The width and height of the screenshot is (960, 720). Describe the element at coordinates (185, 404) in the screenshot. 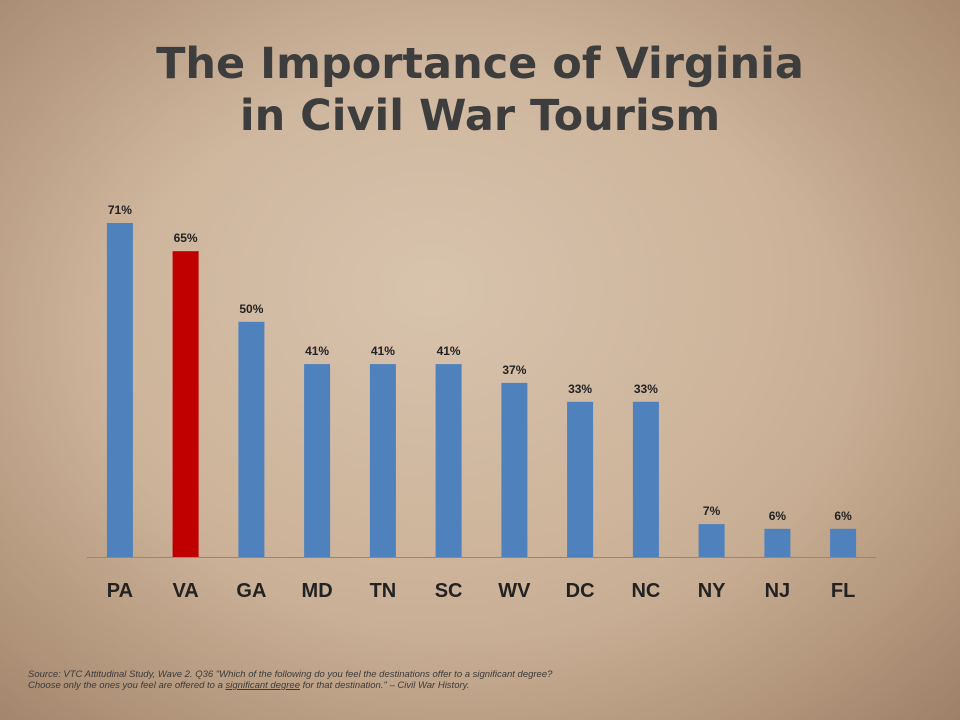

I see `bar-va` at that location.